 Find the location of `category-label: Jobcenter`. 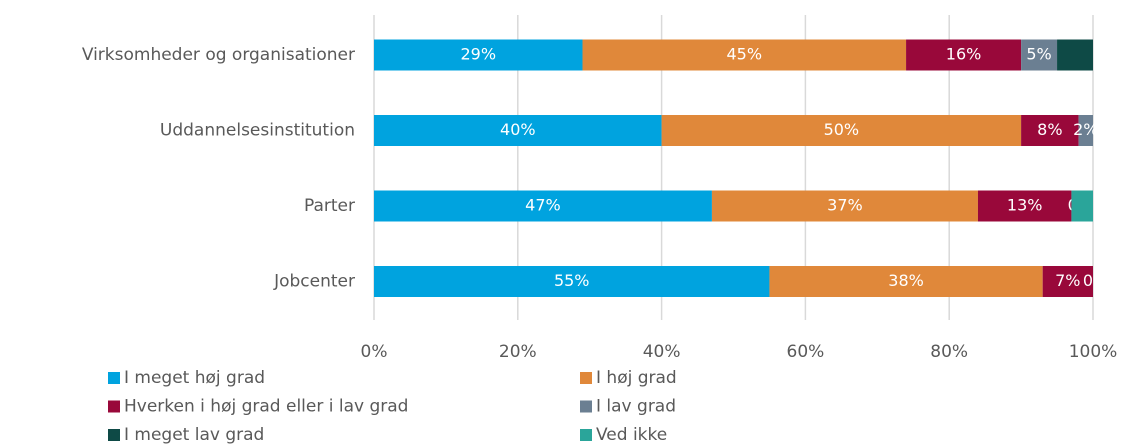

category-label: Jobcenter is located at coordinates (314, 282).